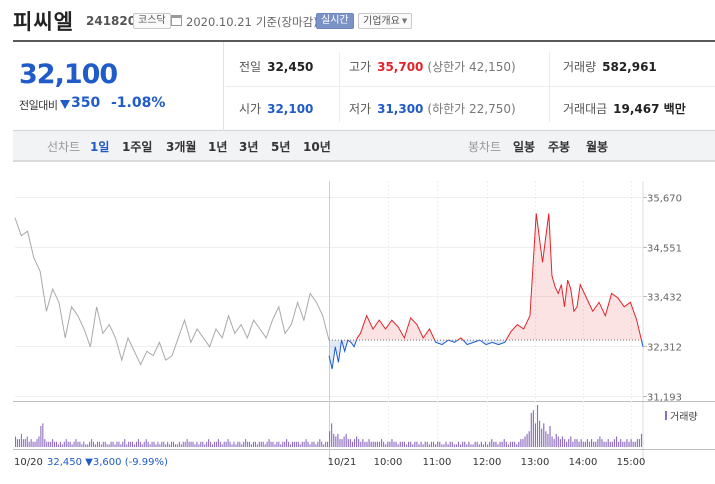 The image size is (715, 484). Describe the element at coordinates (524, 147) in the screenshot. I see `tab-daily-candle: 일봉` at that location.